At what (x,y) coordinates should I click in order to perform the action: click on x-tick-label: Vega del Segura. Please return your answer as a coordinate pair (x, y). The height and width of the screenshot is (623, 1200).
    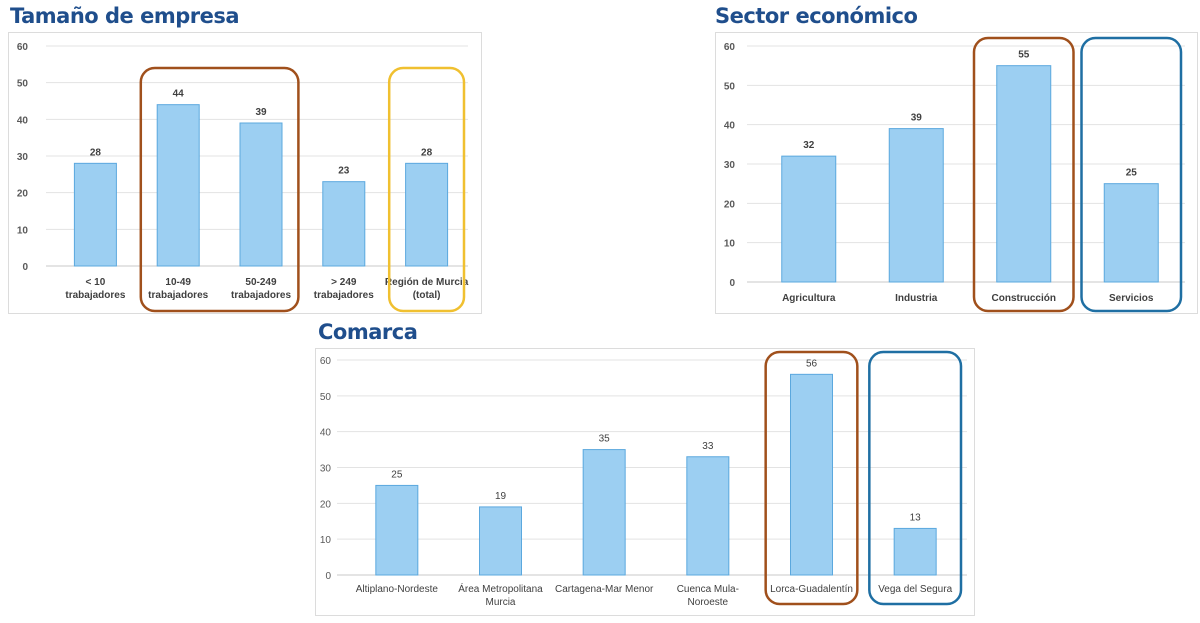
    Looking at the image, I should click on (915, 589).